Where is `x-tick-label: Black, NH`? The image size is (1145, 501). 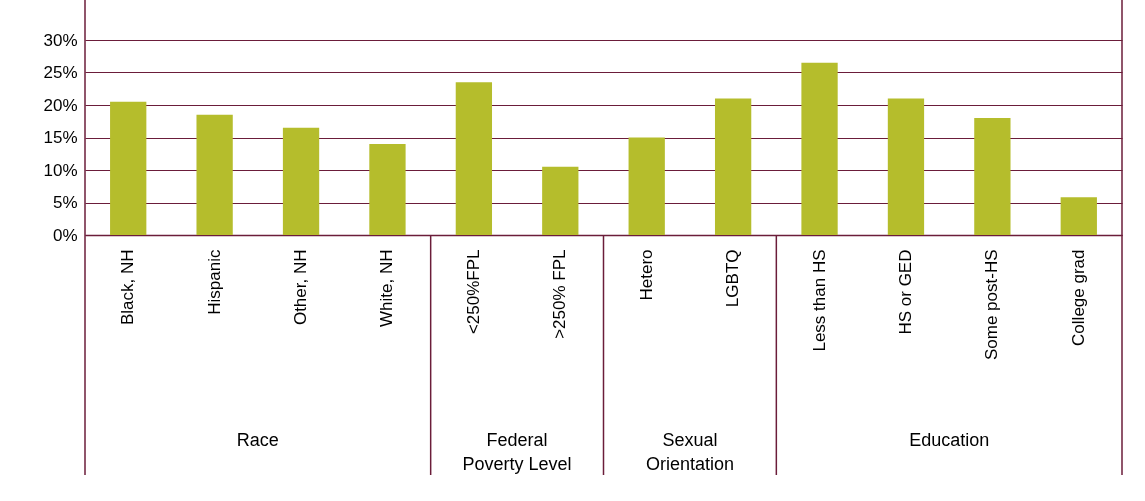
x-tick-label: Black, NH is located at coordinates (128, 287).